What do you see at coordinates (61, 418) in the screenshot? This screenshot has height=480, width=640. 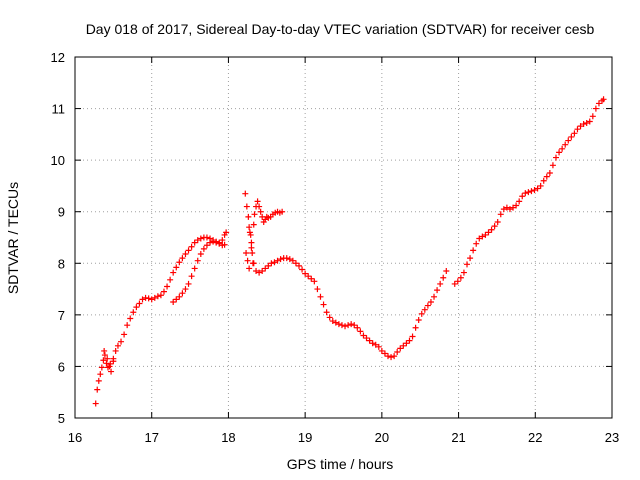 I see `y-tick-label: 5` at bounding box center [61, 418].